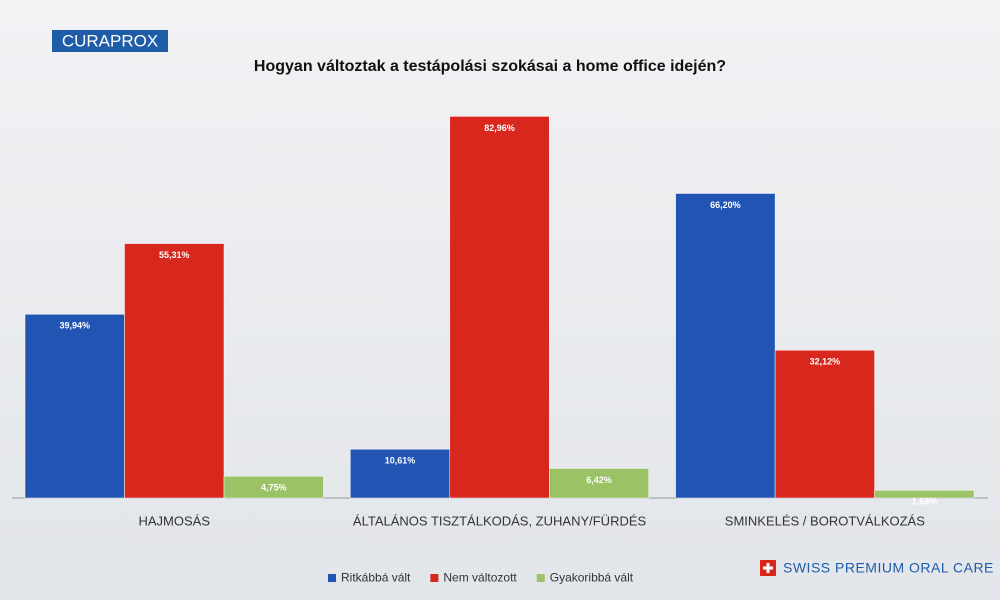 The image size is (1000, 600). I want to click on swiss-cross, so click(768, 568).